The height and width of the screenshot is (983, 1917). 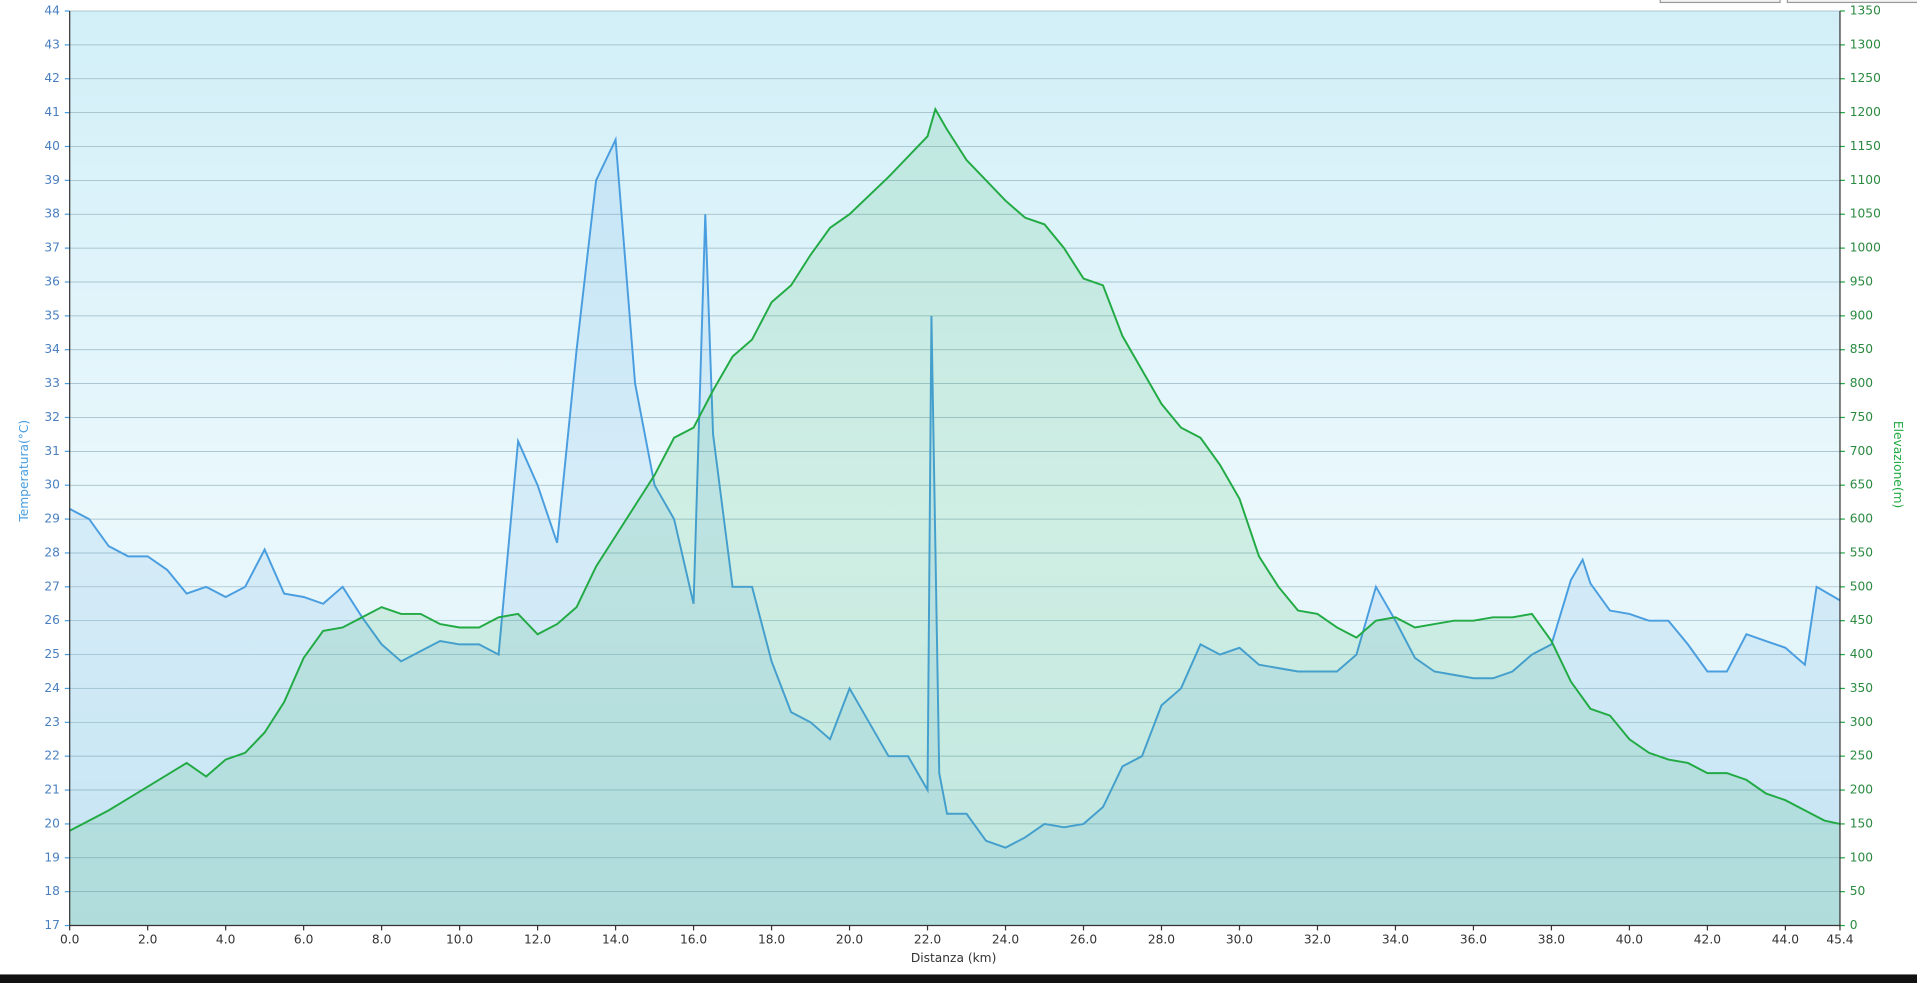 What do you see at coordinates (1083, 940) in the screenshot?
I see `x-tick-label: 26.0` at bounding box center [1083, 940].